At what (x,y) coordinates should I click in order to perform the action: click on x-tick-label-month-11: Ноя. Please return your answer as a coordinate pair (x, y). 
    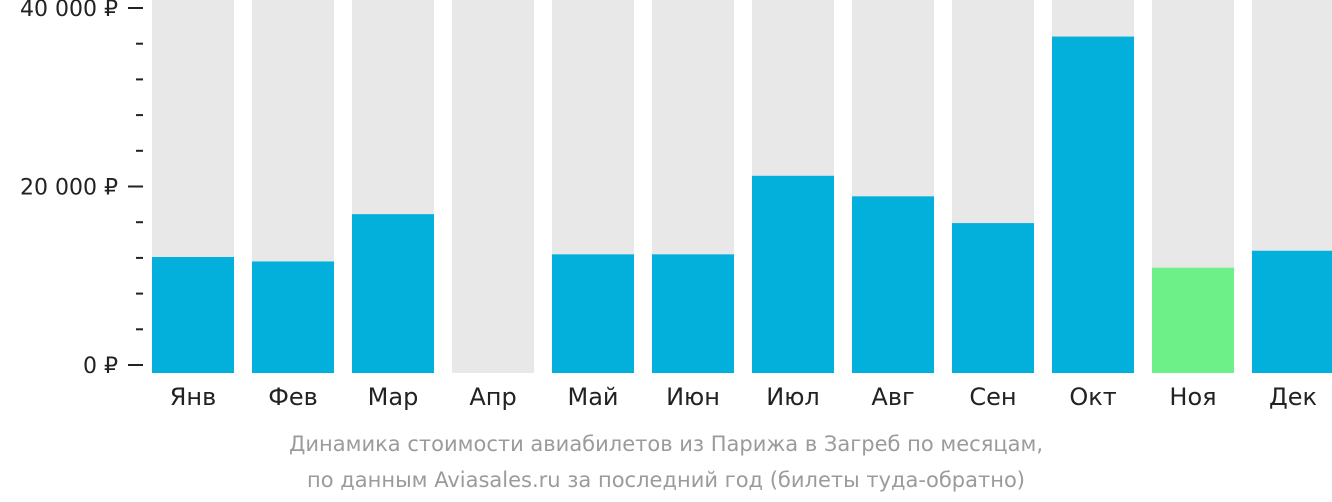
    Looking at the image, I should click on (1192, 397).